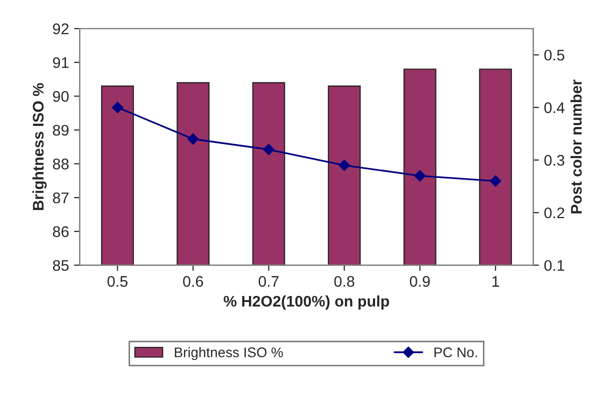  What do you see at coordinates (60, 198) in the screenshot?
I see `y-tick-label: 87` at bounding box center [60, 198].